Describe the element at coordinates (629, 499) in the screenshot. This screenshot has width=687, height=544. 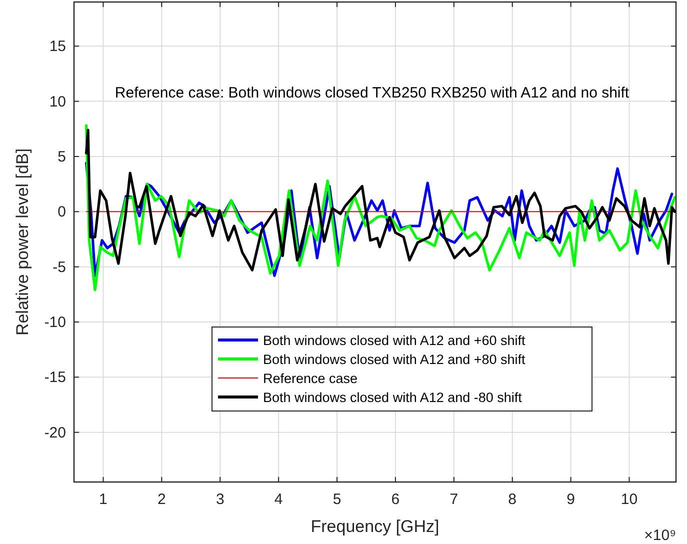
I see `x-tick-label: 10` at that location.